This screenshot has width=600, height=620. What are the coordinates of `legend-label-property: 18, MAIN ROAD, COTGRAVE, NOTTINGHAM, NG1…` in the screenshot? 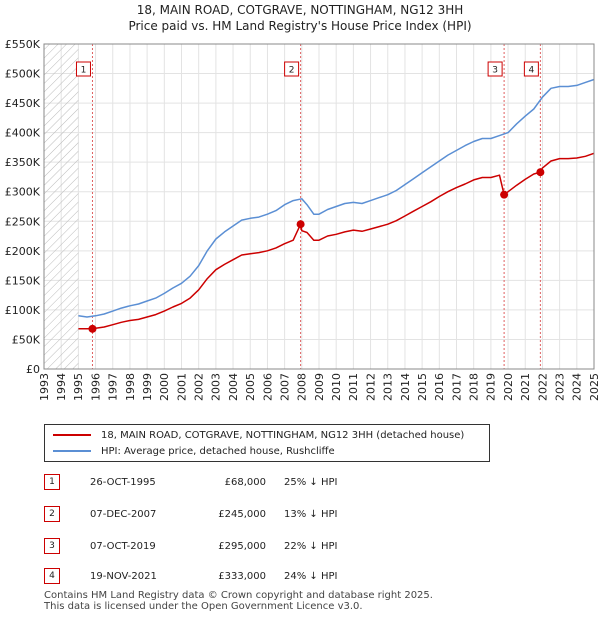 It's located at (283, 435).